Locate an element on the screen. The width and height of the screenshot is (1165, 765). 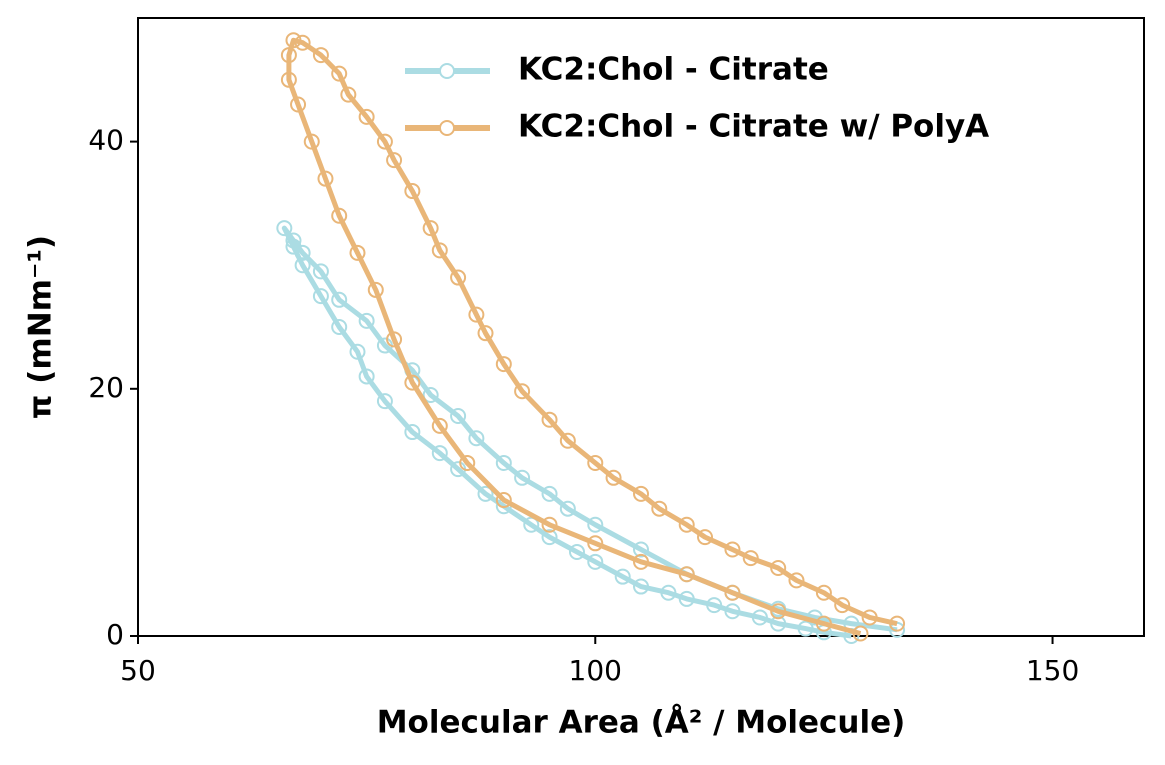
legend-label: KC2:Chol - Citrate is located at coordinates (673, 70).